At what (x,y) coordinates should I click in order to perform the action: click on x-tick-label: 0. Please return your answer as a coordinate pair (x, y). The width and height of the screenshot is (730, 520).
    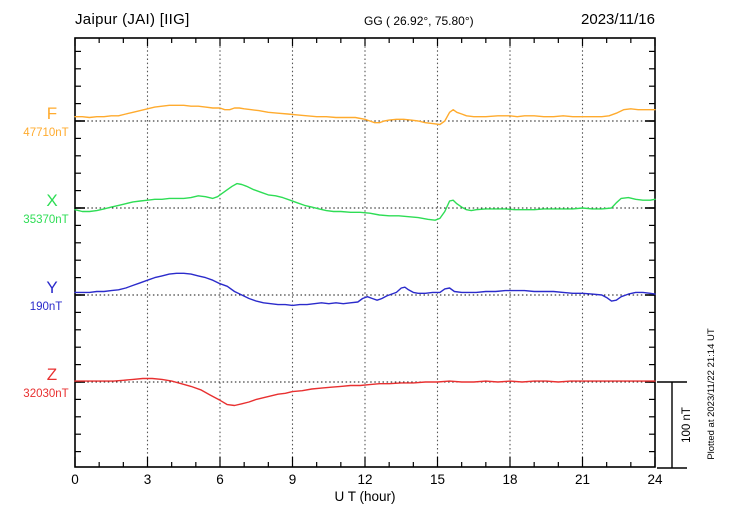
    Looking at the image, I should click on (75, 479).